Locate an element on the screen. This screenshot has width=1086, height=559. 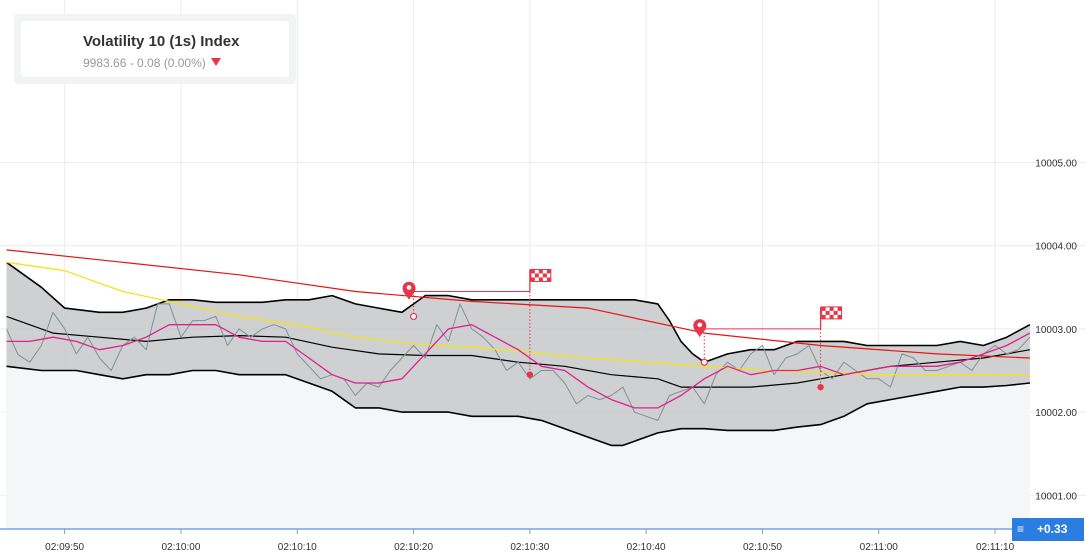
current-price-badge-label: +0.33 is located at coordinates (1052, 529).